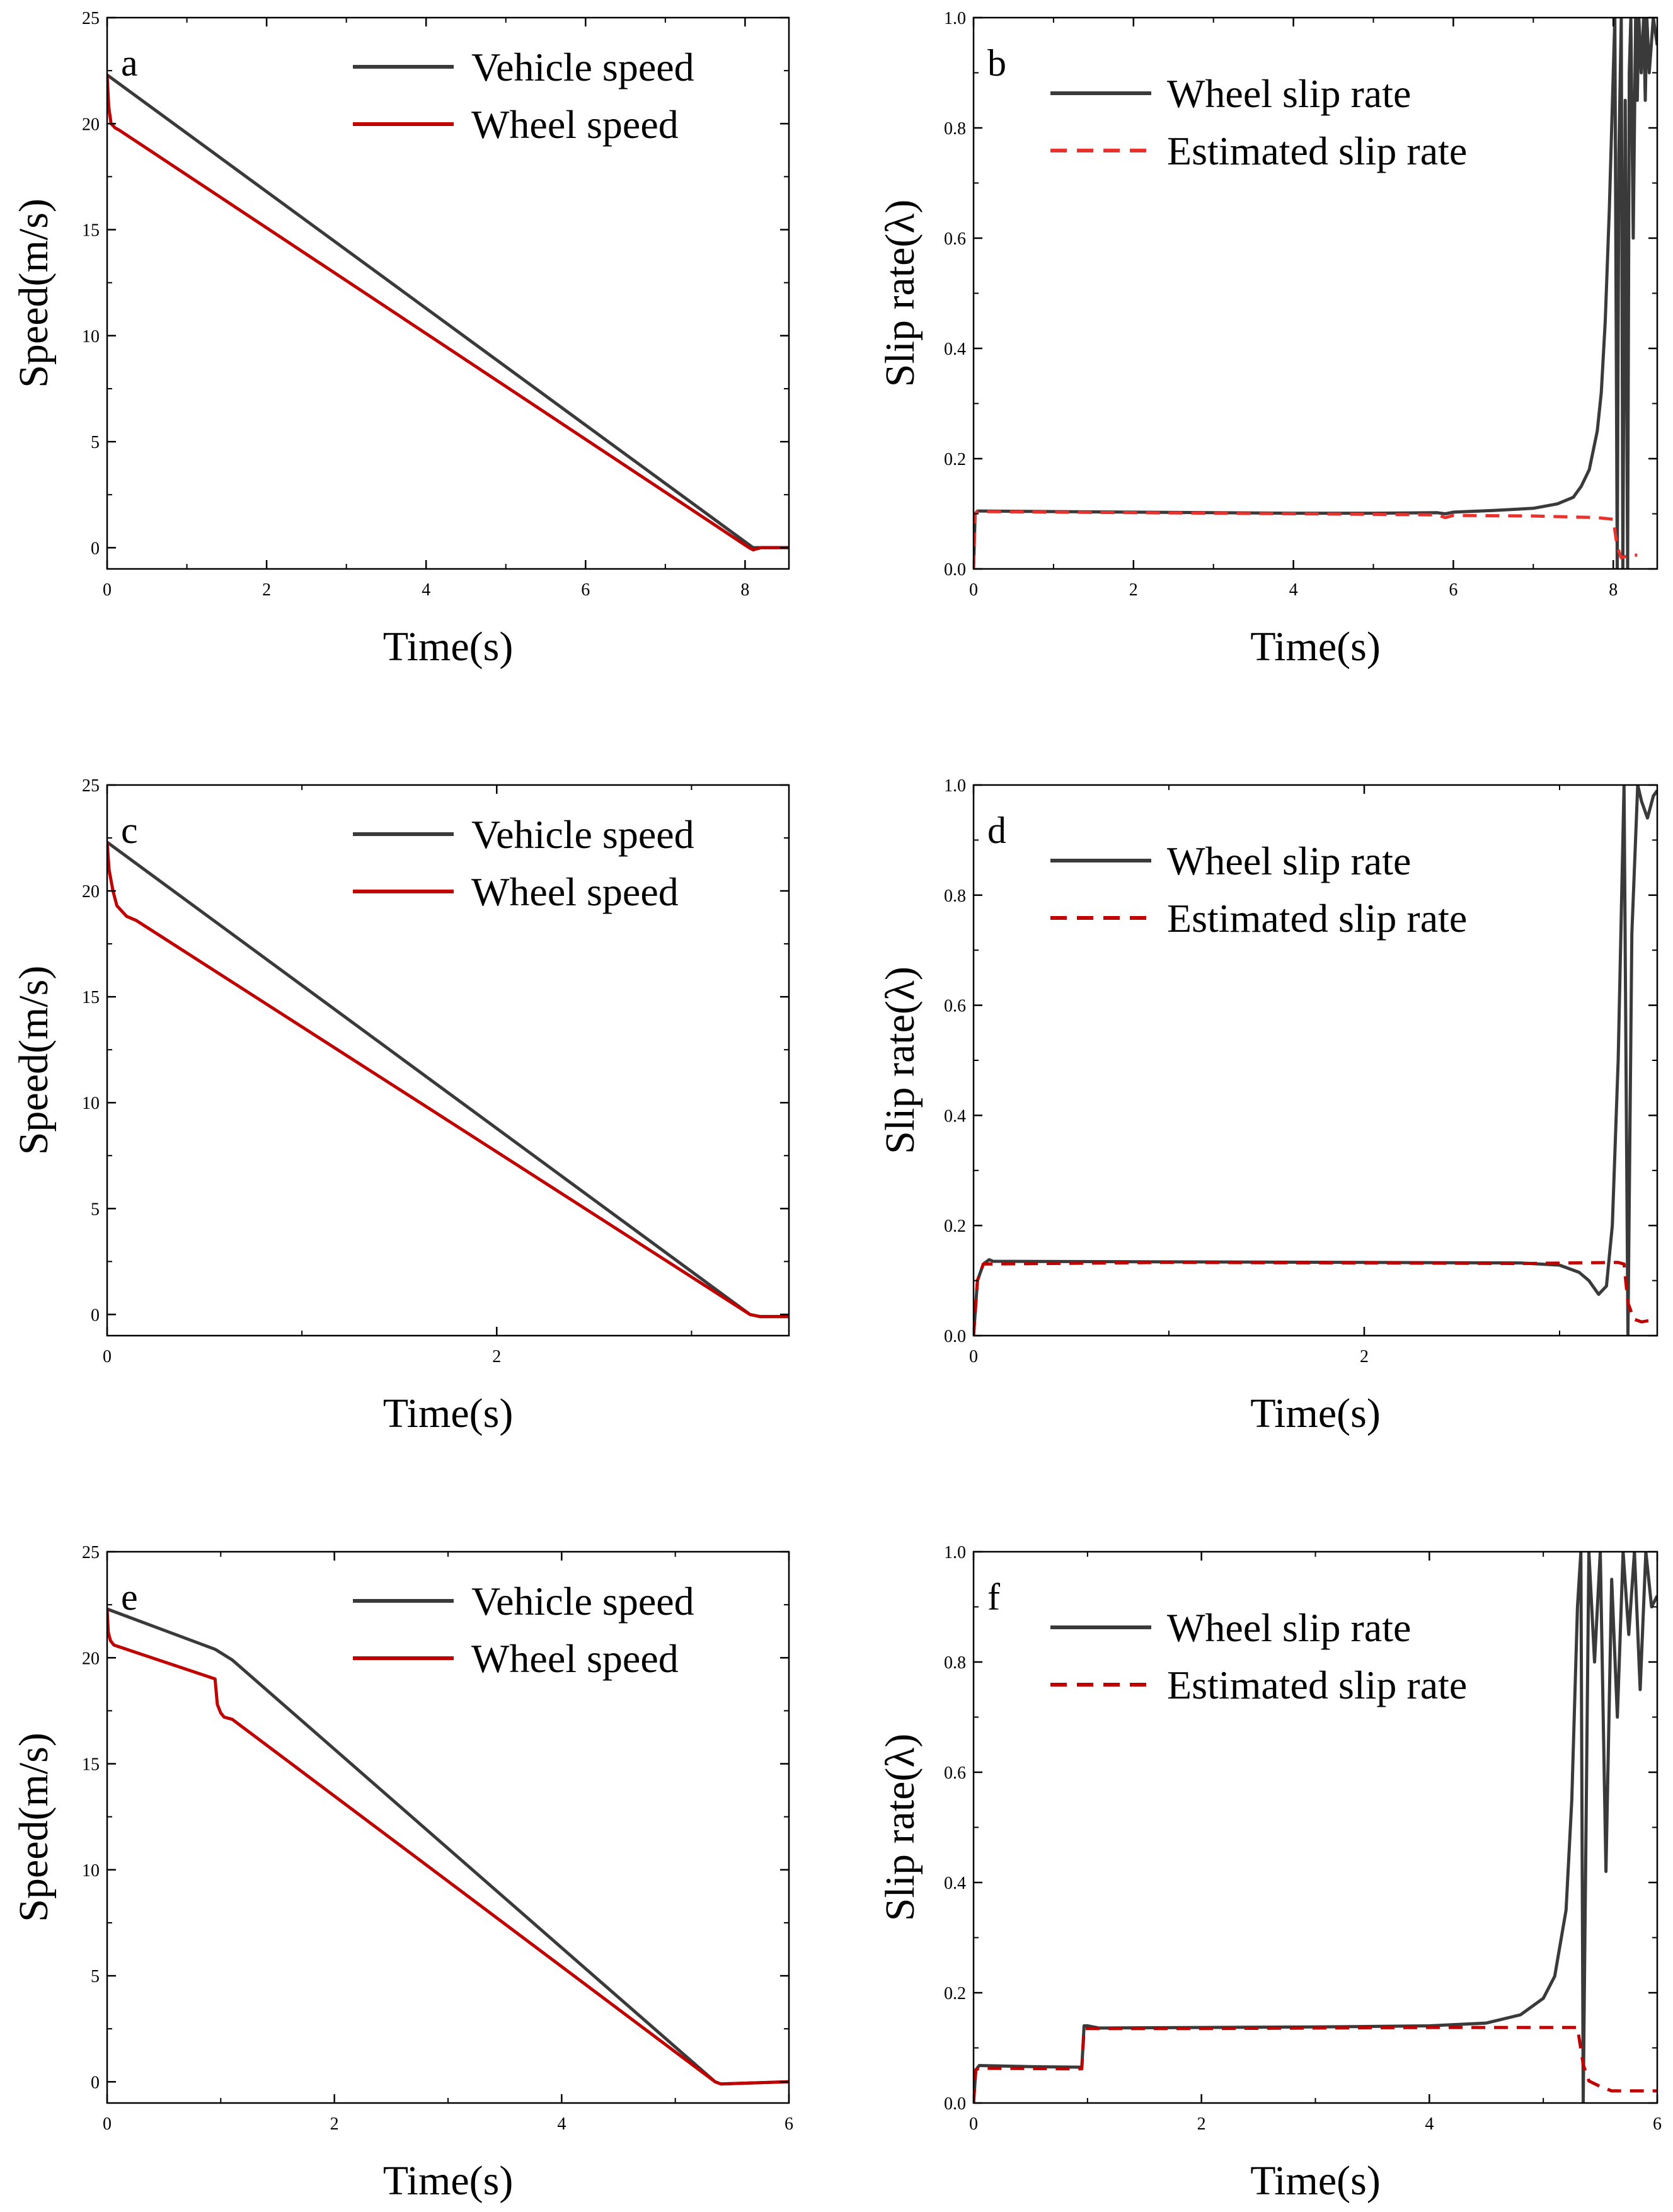  Describe the element at coordinates (993, 1597) in the screenshot. I see `panel-letter: f` at that location.